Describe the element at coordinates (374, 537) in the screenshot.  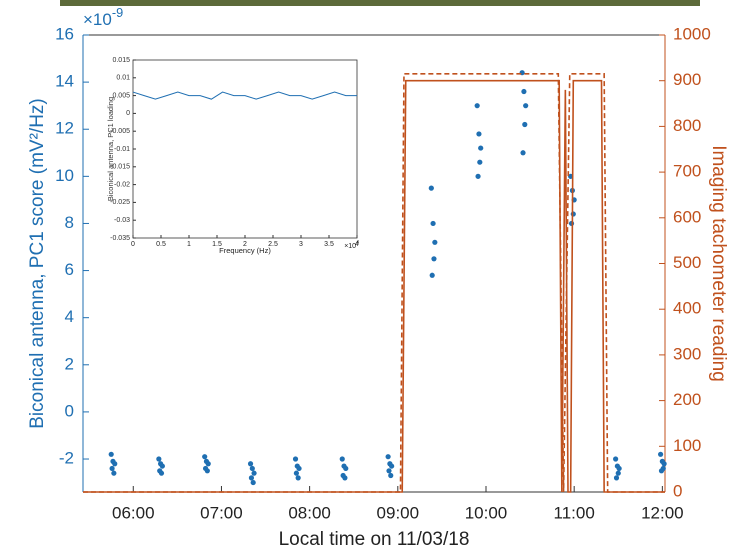
I see `x-axis-label: Local time on 11/03/18` at that location.